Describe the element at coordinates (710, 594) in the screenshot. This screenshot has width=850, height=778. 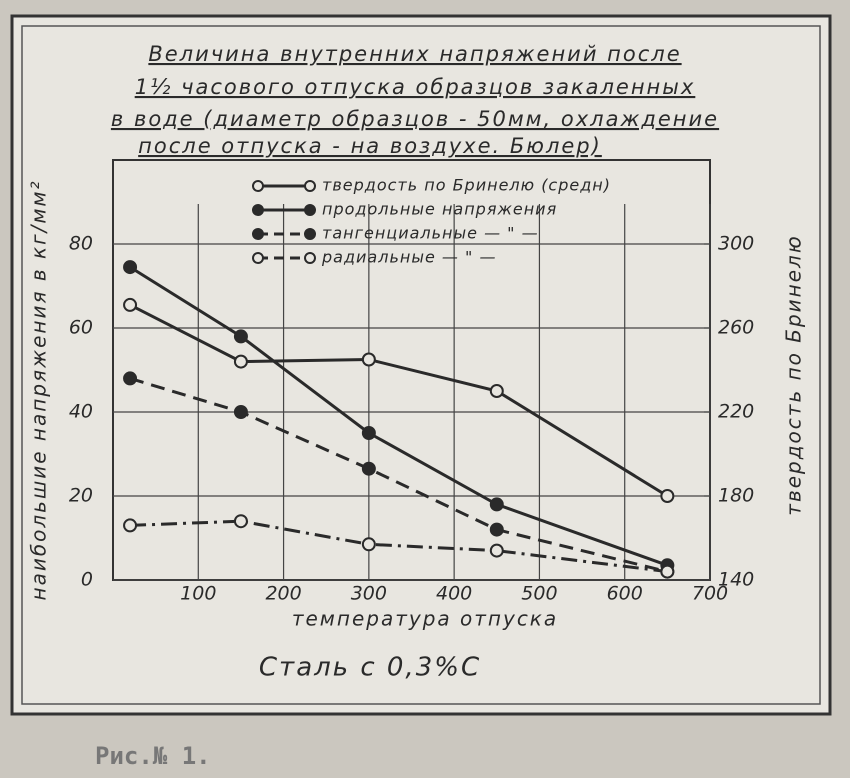
I see `x-tick-label: 700` at that location.